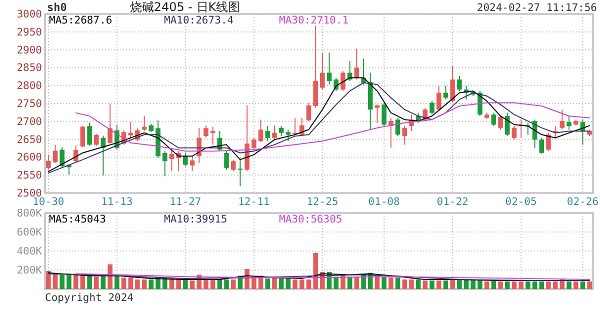  I want to click on annotation: 2024-02-27 11:17:56, so click(536, 8).